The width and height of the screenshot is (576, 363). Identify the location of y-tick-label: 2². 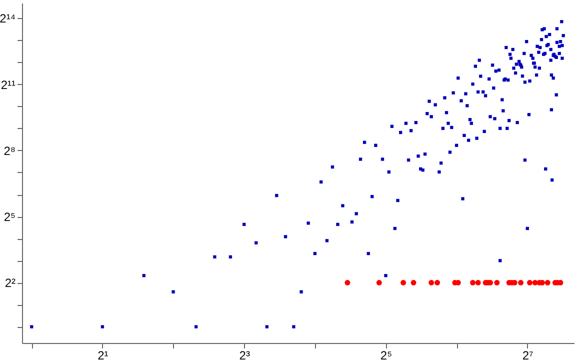
(10, 283).